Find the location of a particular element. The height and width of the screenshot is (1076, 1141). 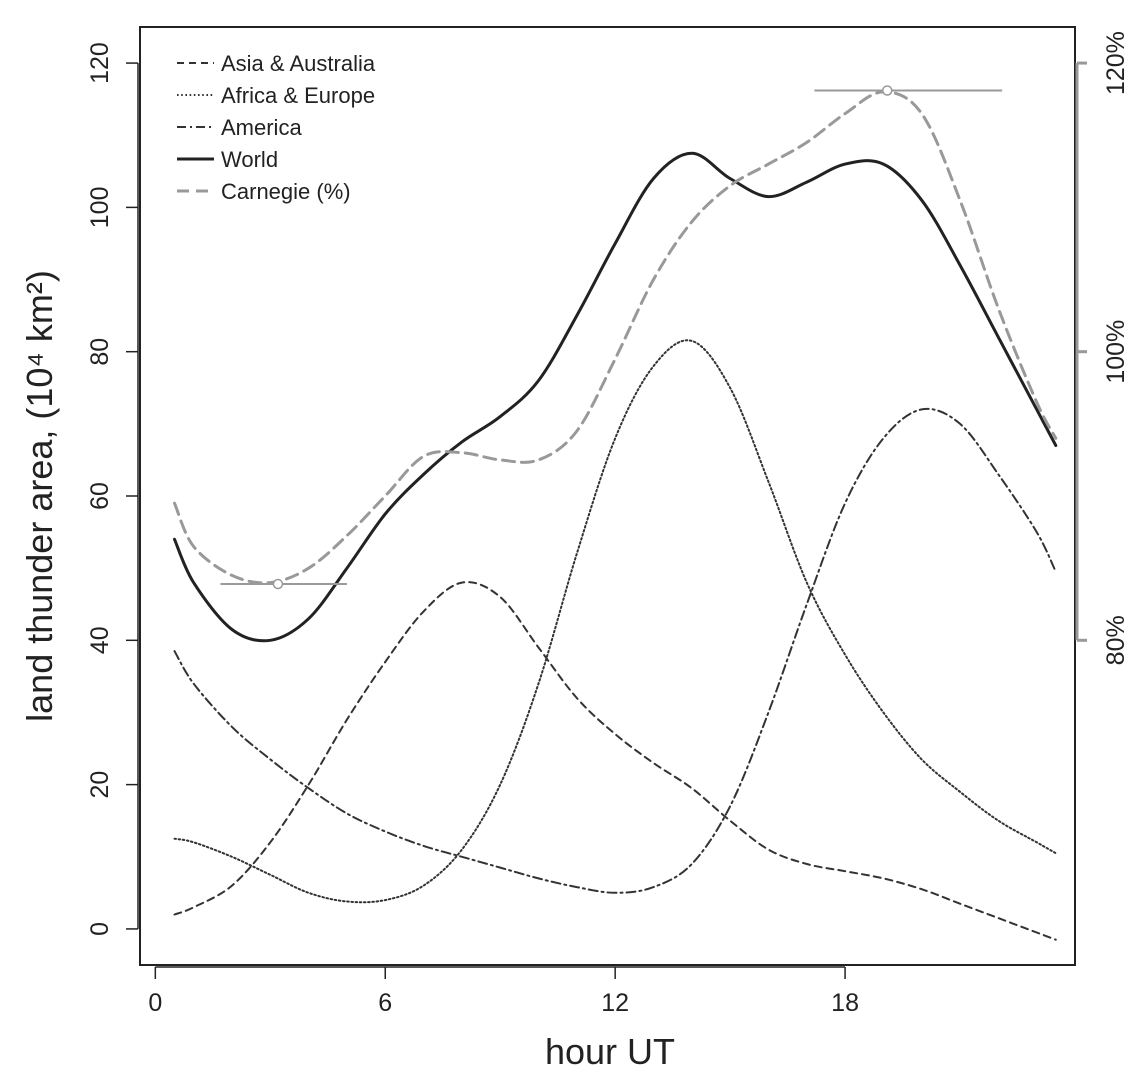

x-tick-label: 12 is located at coordinates (615, 1003).